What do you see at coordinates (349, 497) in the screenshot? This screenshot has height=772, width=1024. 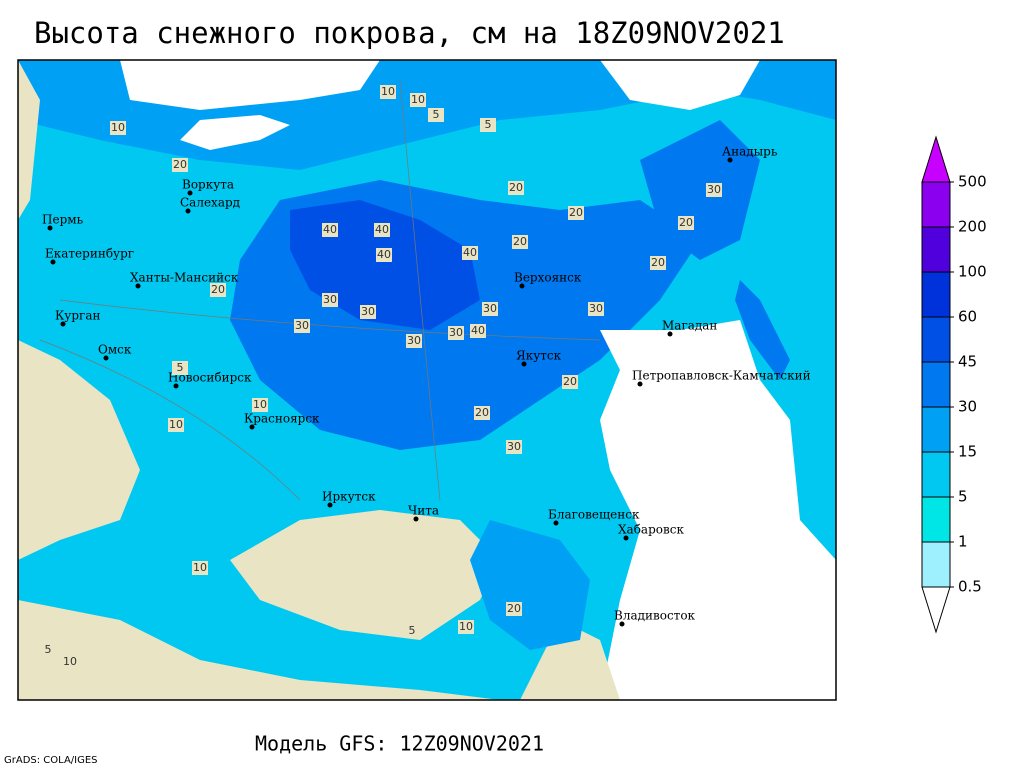 I see `city-label: Иркутск` at bounding box center [349, 497].